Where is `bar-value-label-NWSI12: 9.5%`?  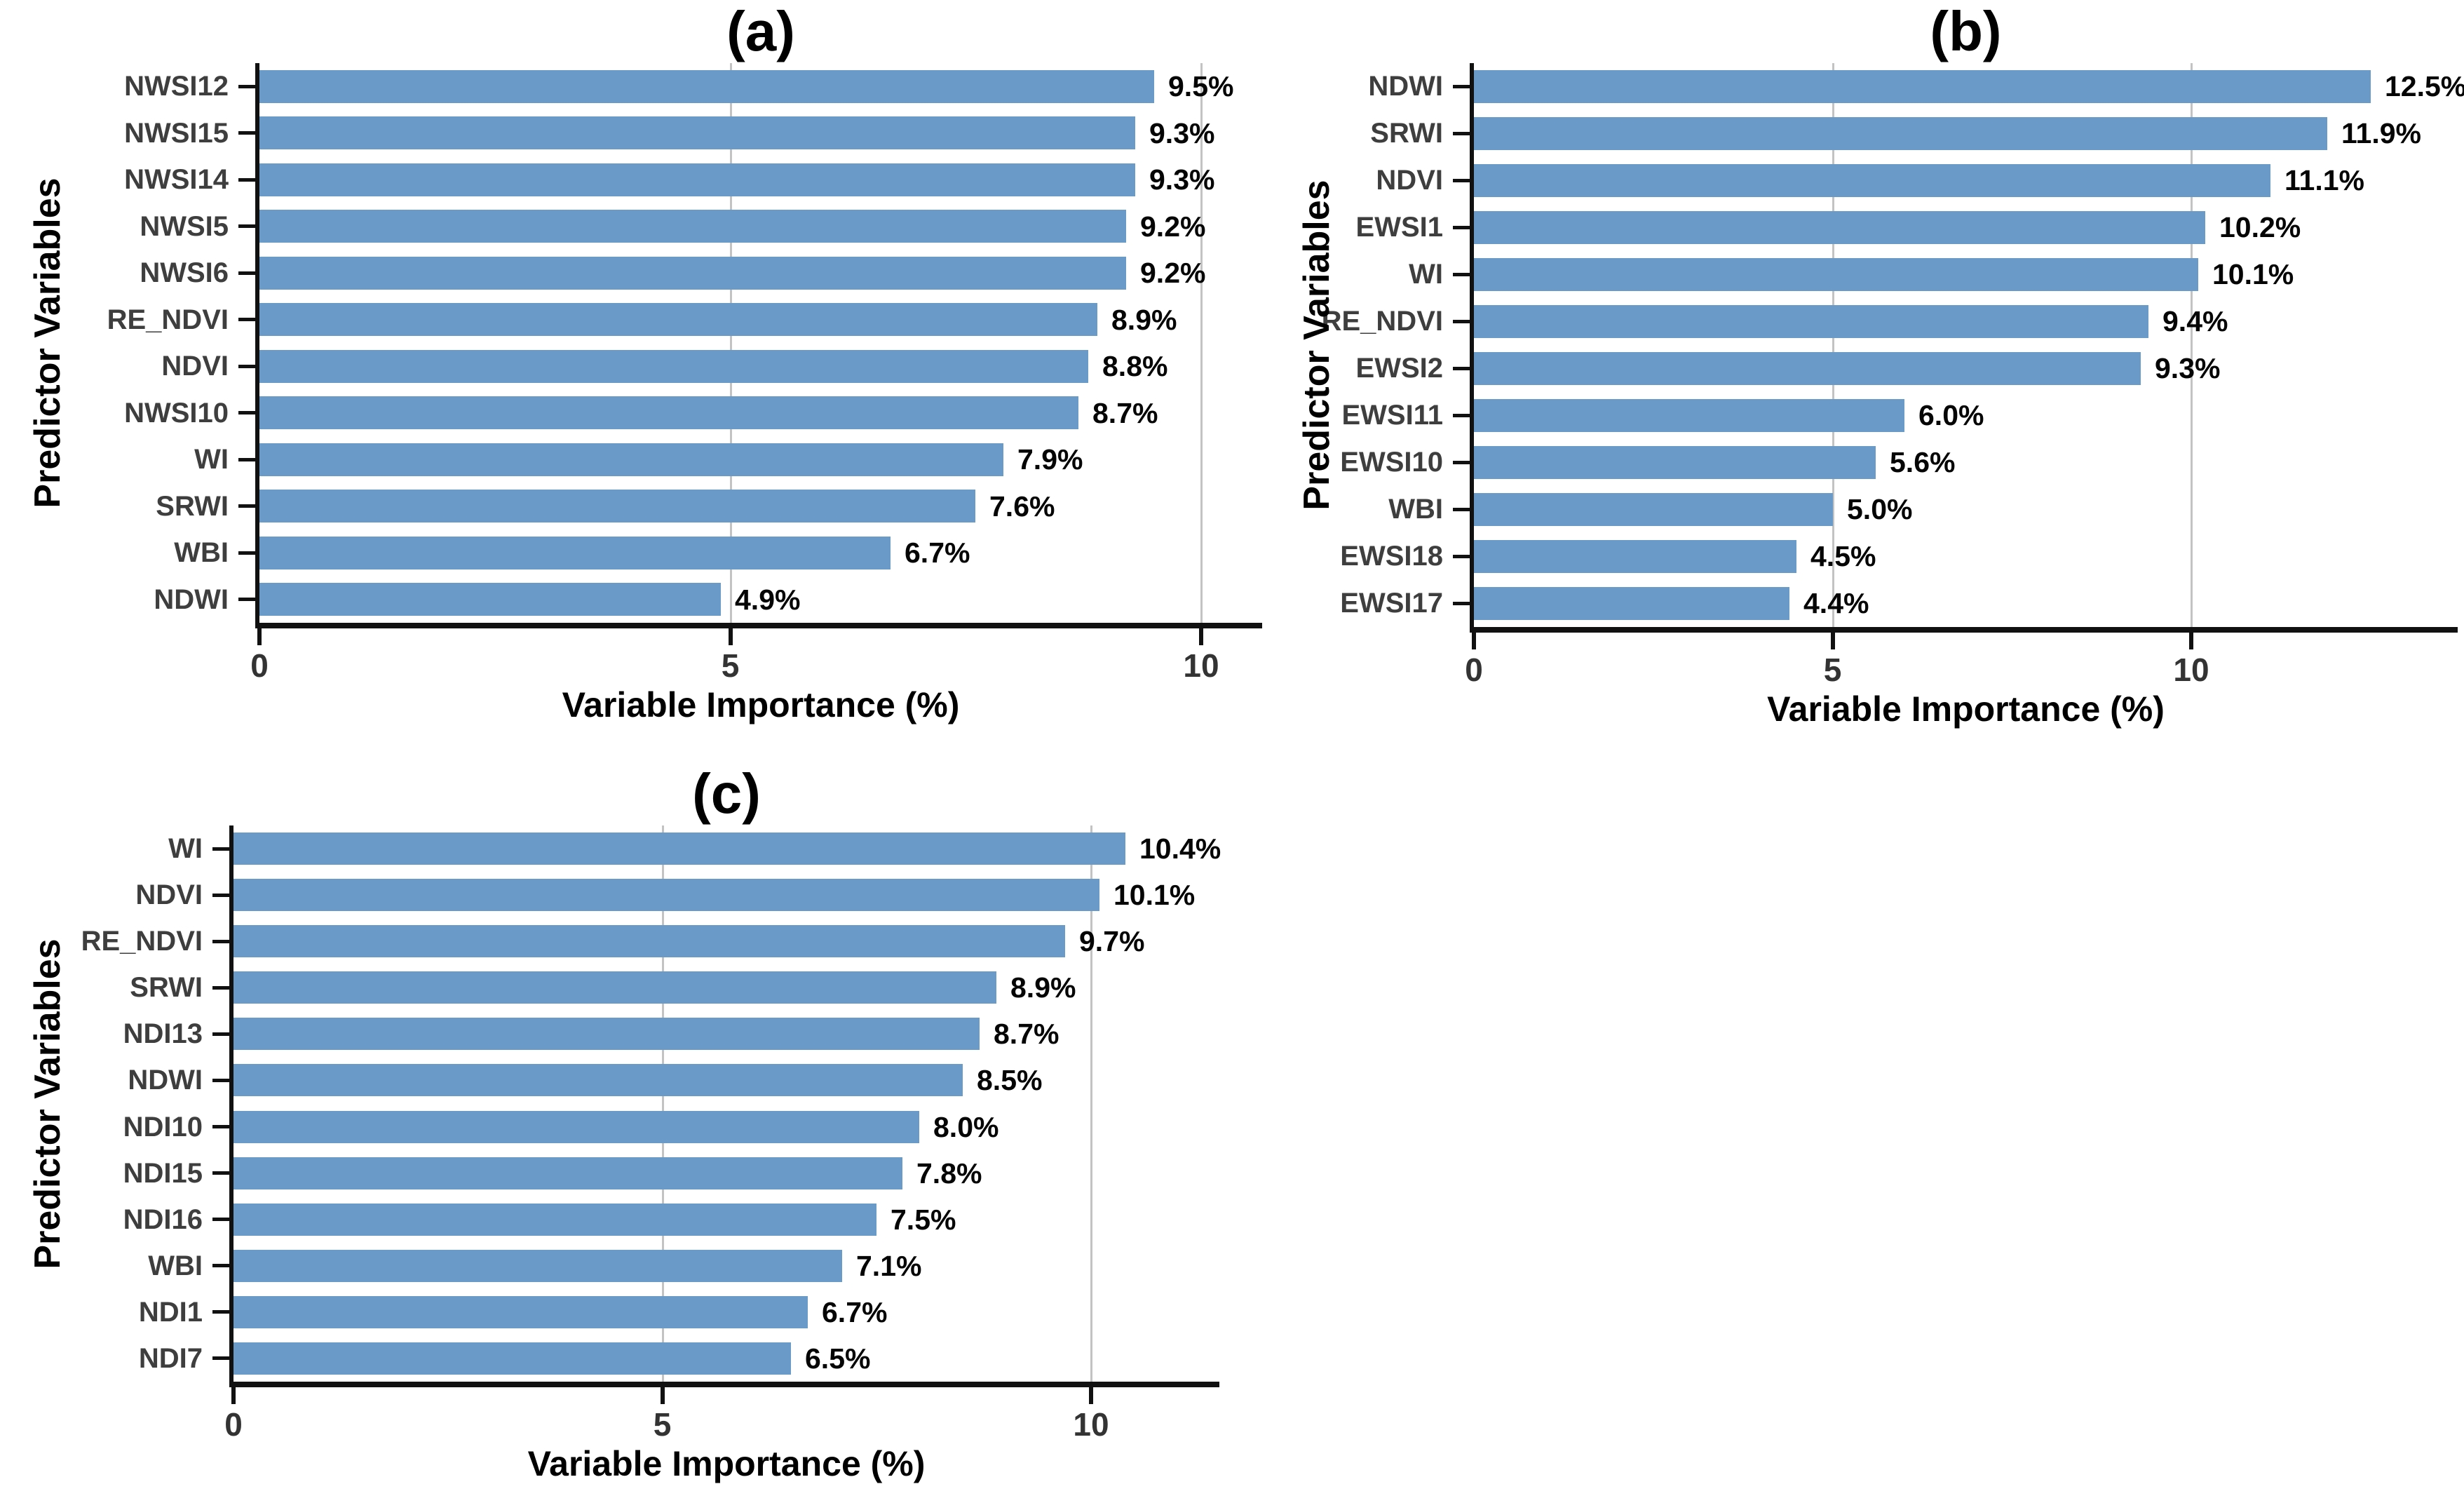
bar-value-label-NWSI12: 9.5% is located at coordinates (1201, 86).